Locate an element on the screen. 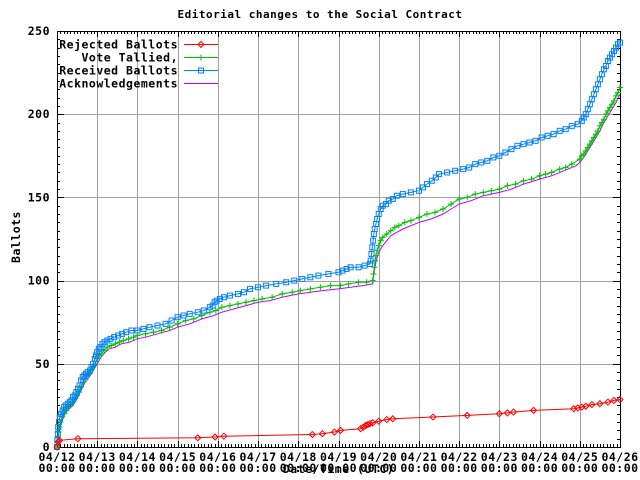 This screenshot has width=640, height=480. series-rejected-ballots is located at coordinates (338, 423).